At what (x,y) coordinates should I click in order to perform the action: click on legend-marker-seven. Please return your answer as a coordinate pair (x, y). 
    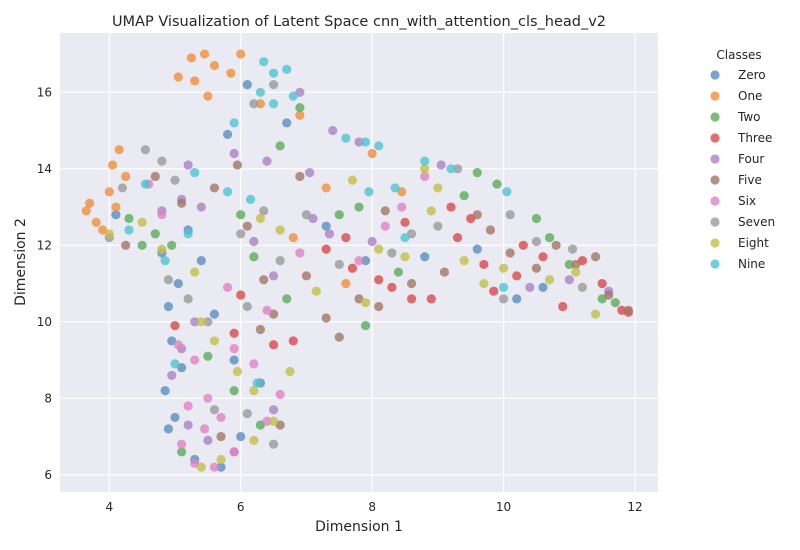
    Looking at the image, I should click on (715, 222).